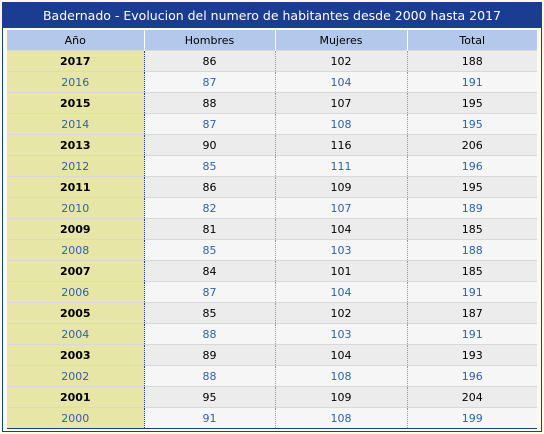 This screenshot has height=434, width=544. I want to click on year-cell: 2004, so click(76, 334).